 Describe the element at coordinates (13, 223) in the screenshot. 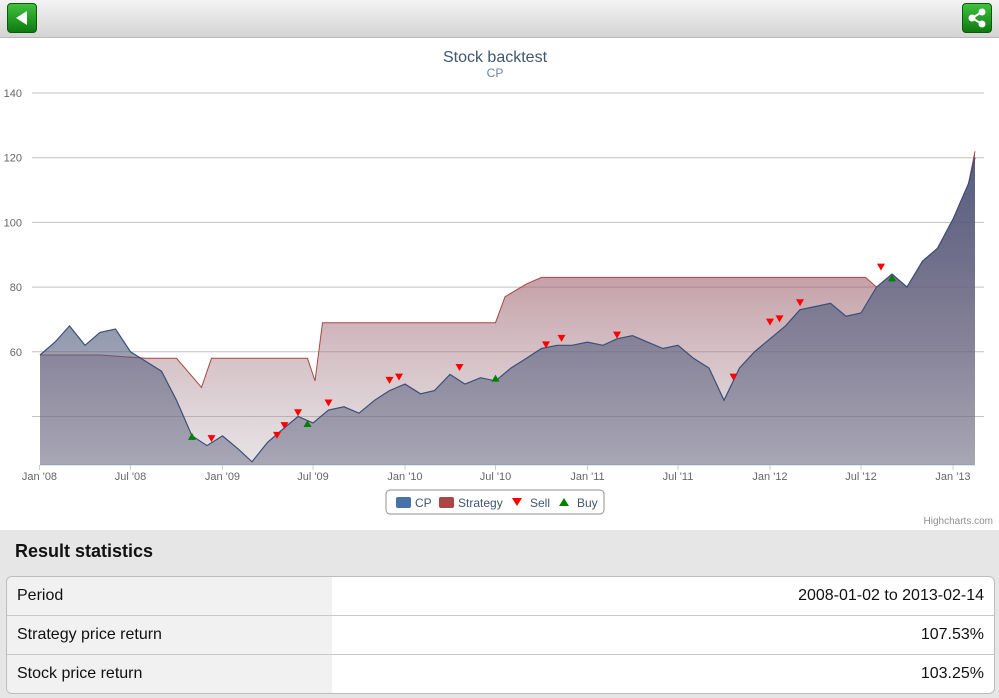

I see `y-tick-label: 100` at that location.